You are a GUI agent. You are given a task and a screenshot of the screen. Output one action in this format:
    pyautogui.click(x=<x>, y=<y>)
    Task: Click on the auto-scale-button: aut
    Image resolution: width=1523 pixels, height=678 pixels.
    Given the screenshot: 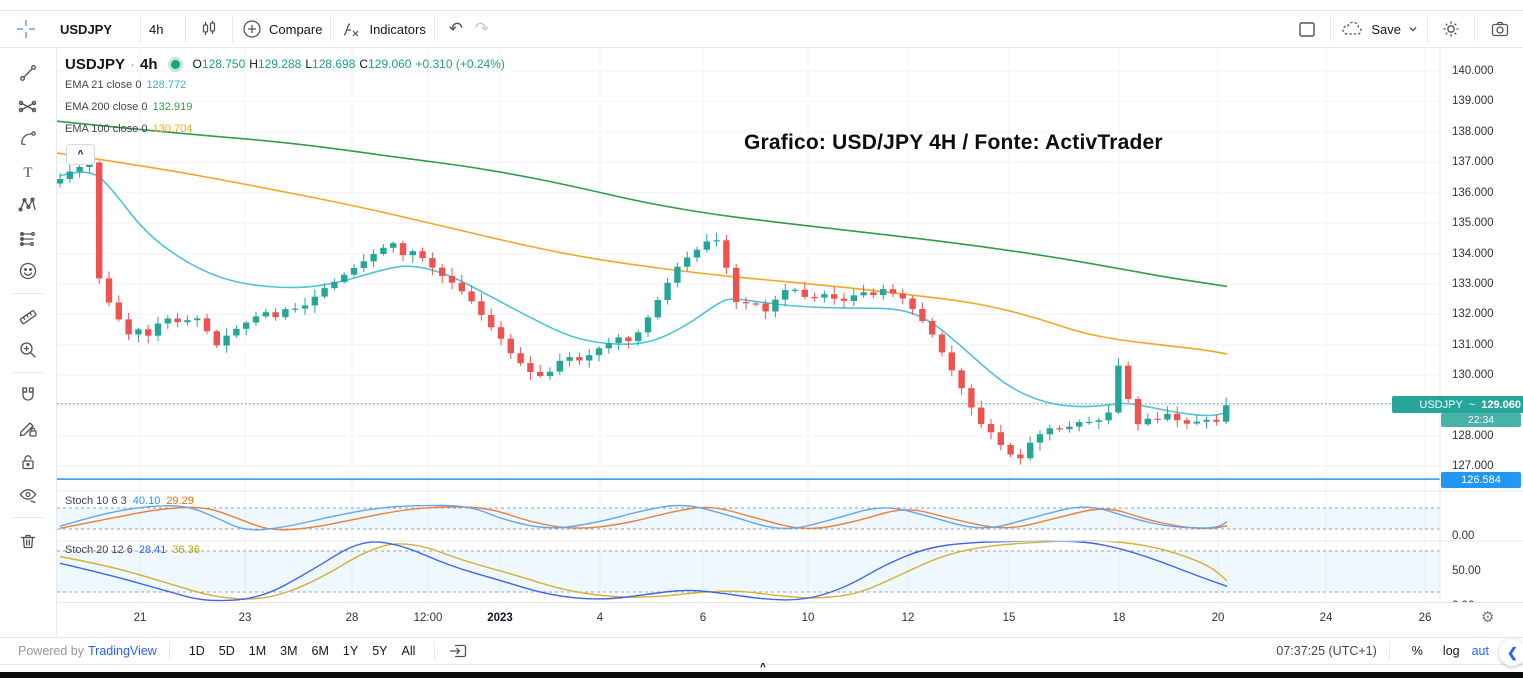 What is the action you would take?
    pyautogui.click(x=1480, y=651)
    